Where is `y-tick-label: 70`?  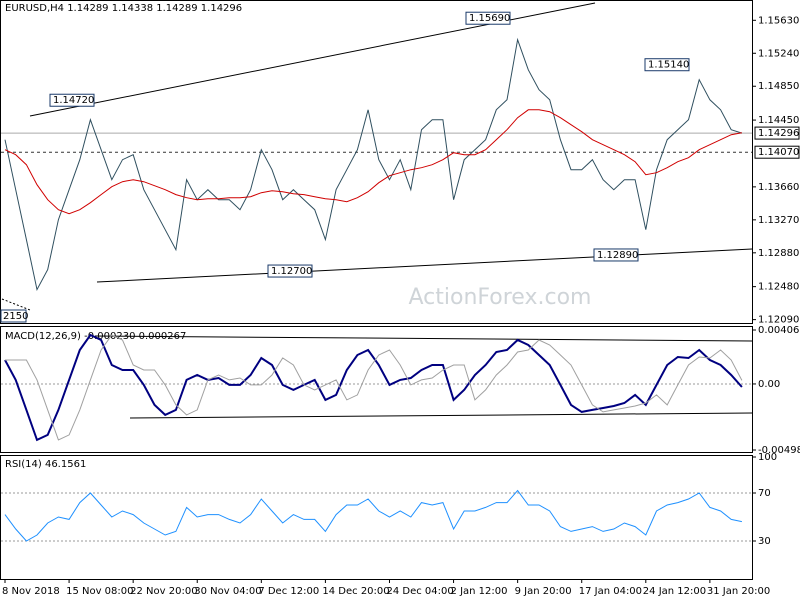 y-tick-label: 70 is located at coordinates (764, 493).